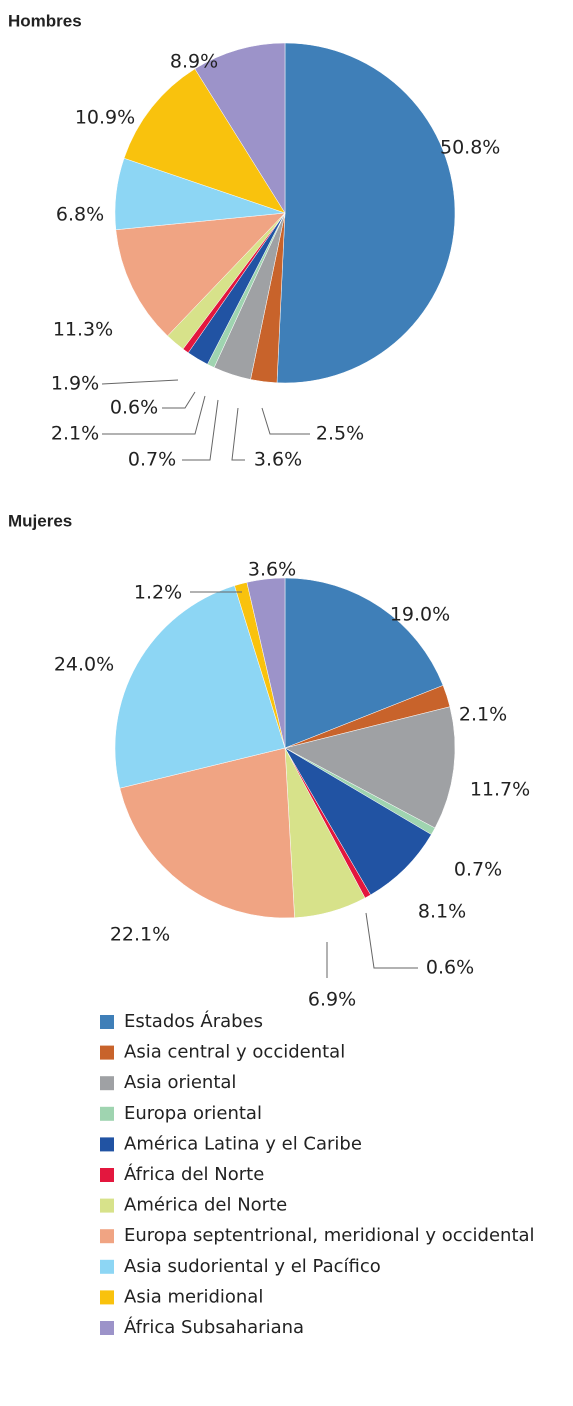 This screenshot has height=1406, width=573. Describe the element at coordinates (40, 520) in the screenshot. I see `chart-title: Mujeres` at that location.